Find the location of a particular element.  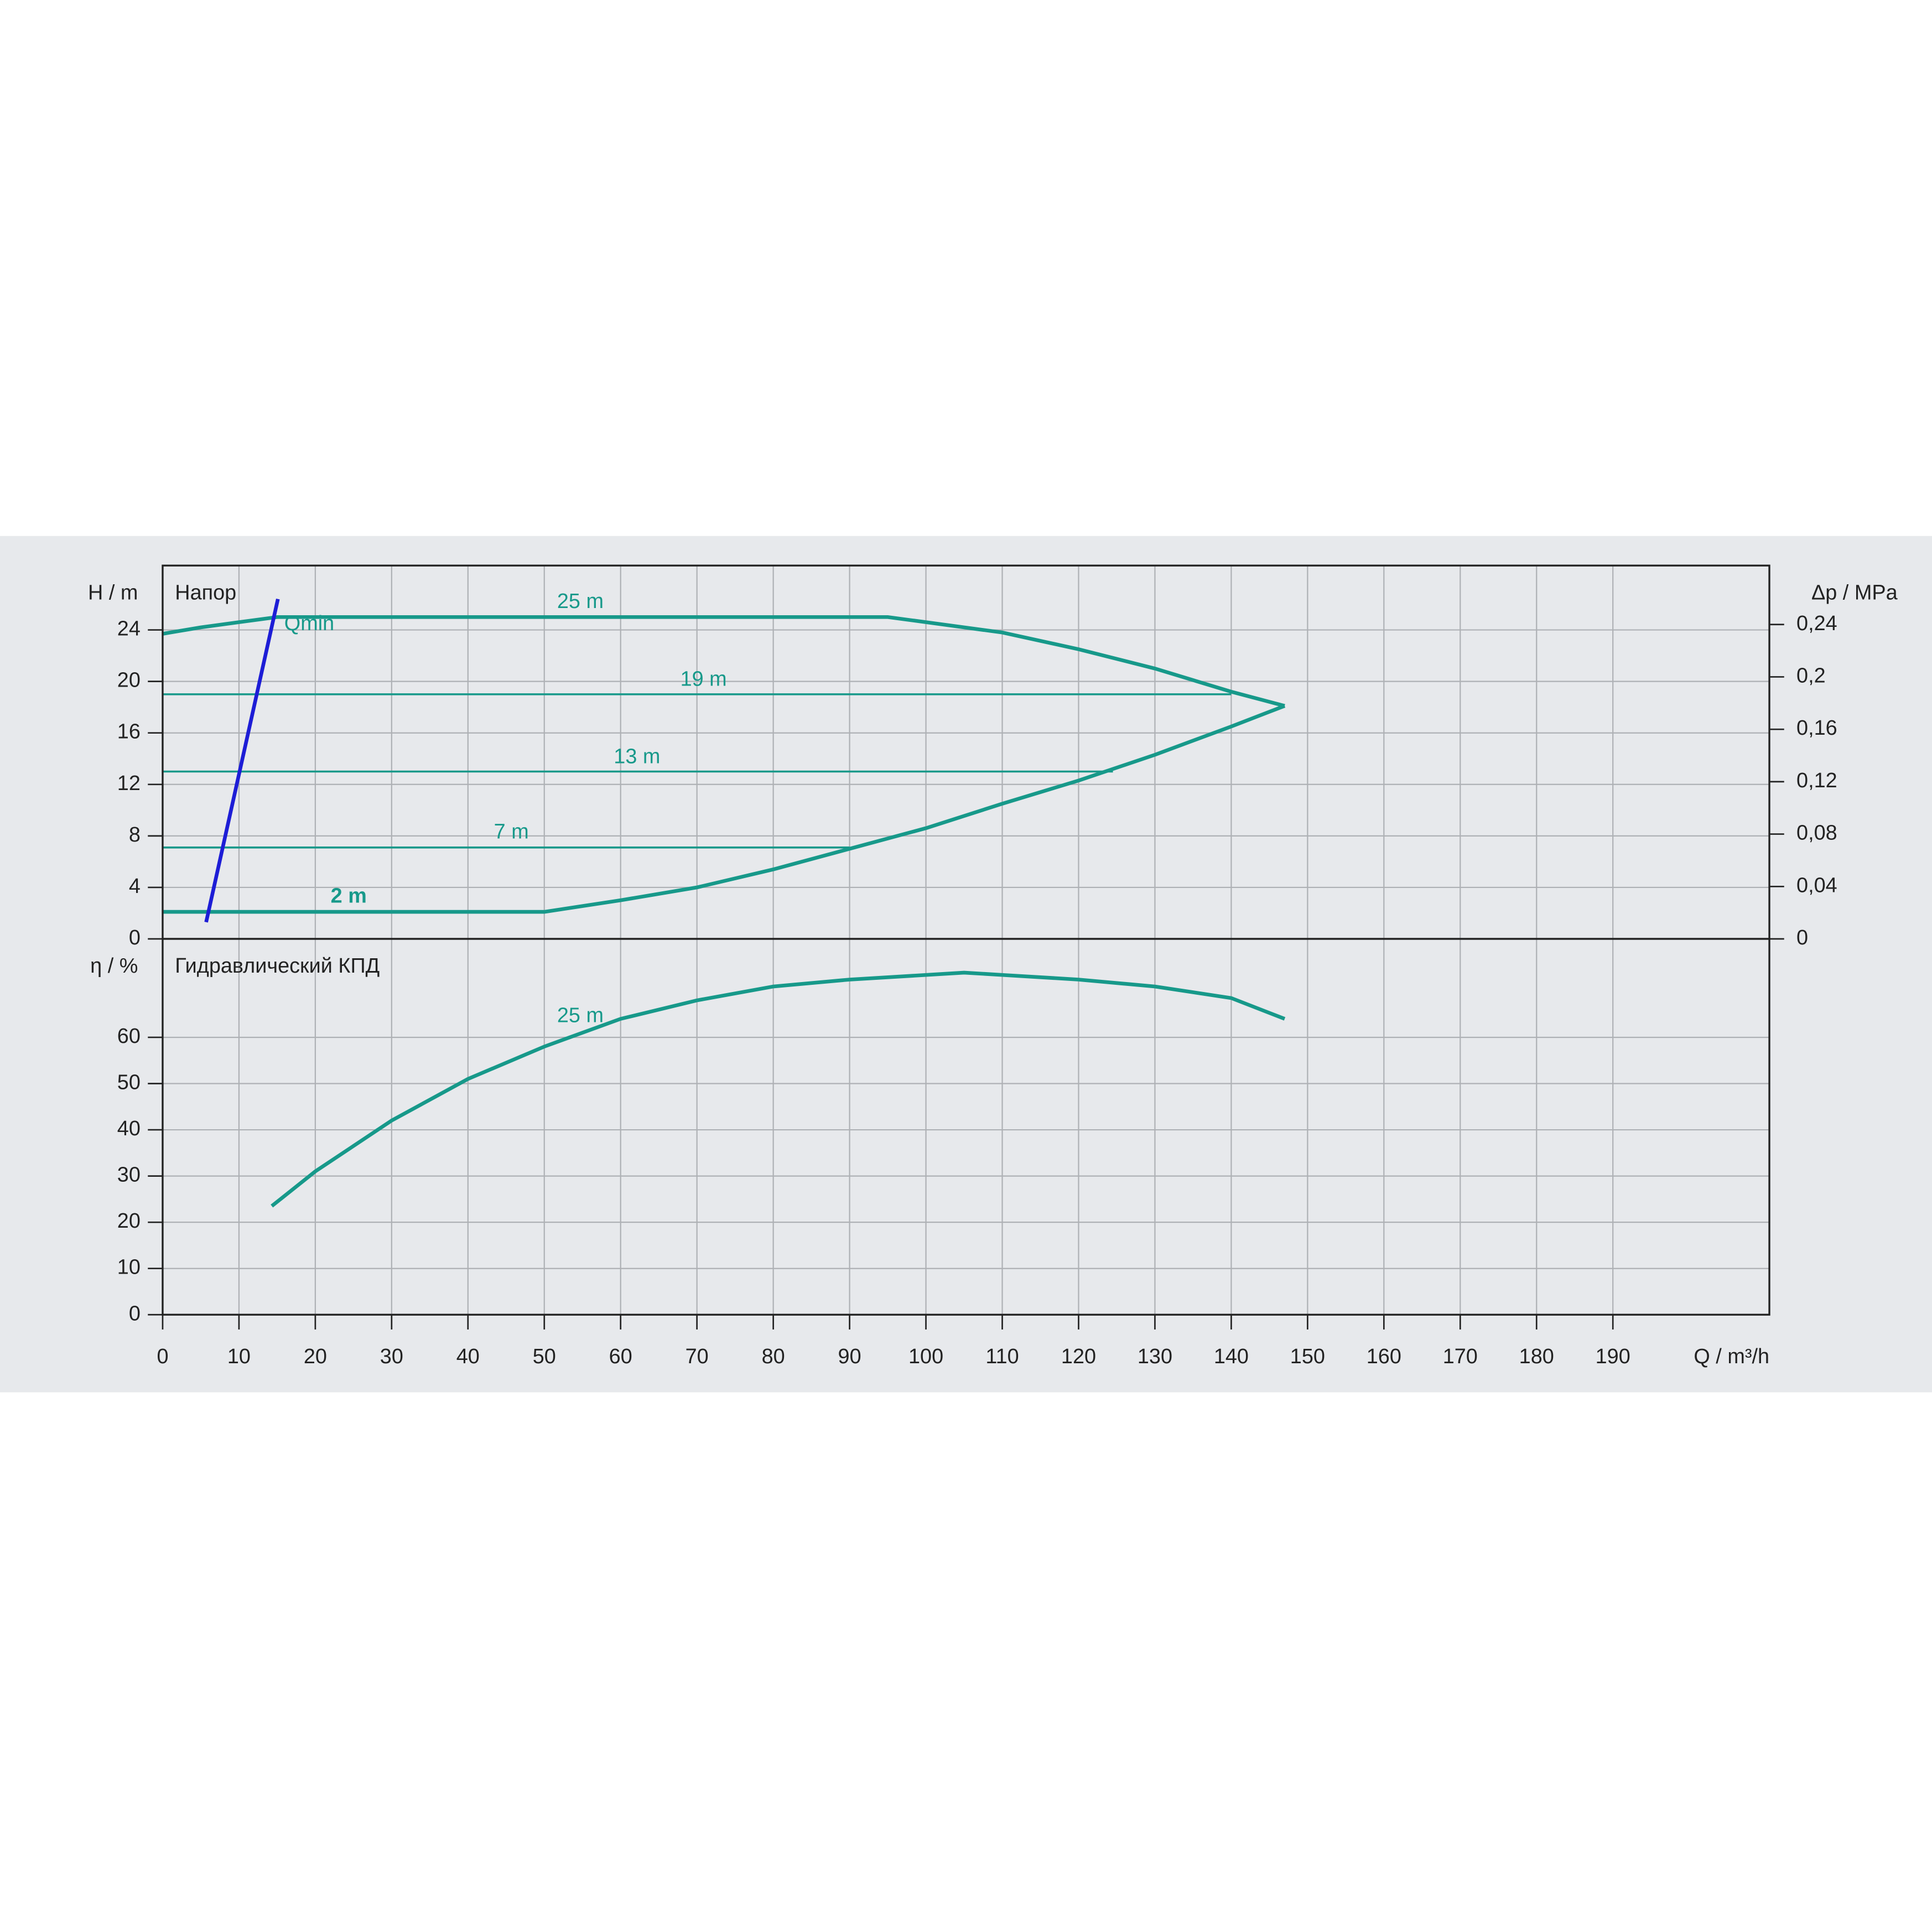

x-tick-label: 190 is located at coordinates (1613, 1356).